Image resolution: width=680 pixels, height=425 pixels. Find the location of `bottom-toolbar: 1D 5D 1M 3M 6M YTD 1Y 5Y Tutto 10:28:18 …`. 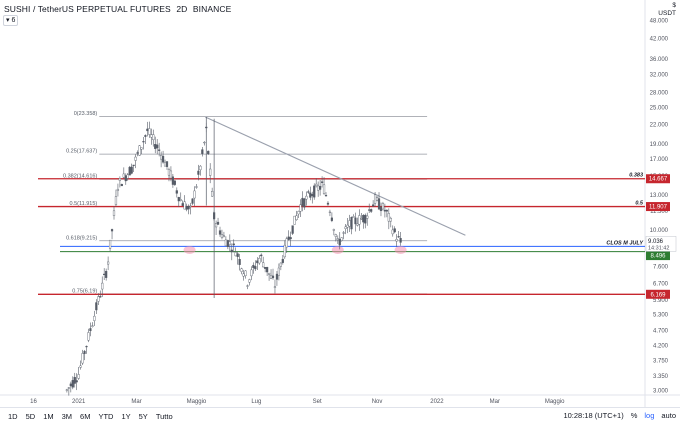

bottom-toolbar: 1D 5D 1M 3M 6M YTD 1Y 5Y Tutto 10:28:18 … is located at coordinates (340, 416).